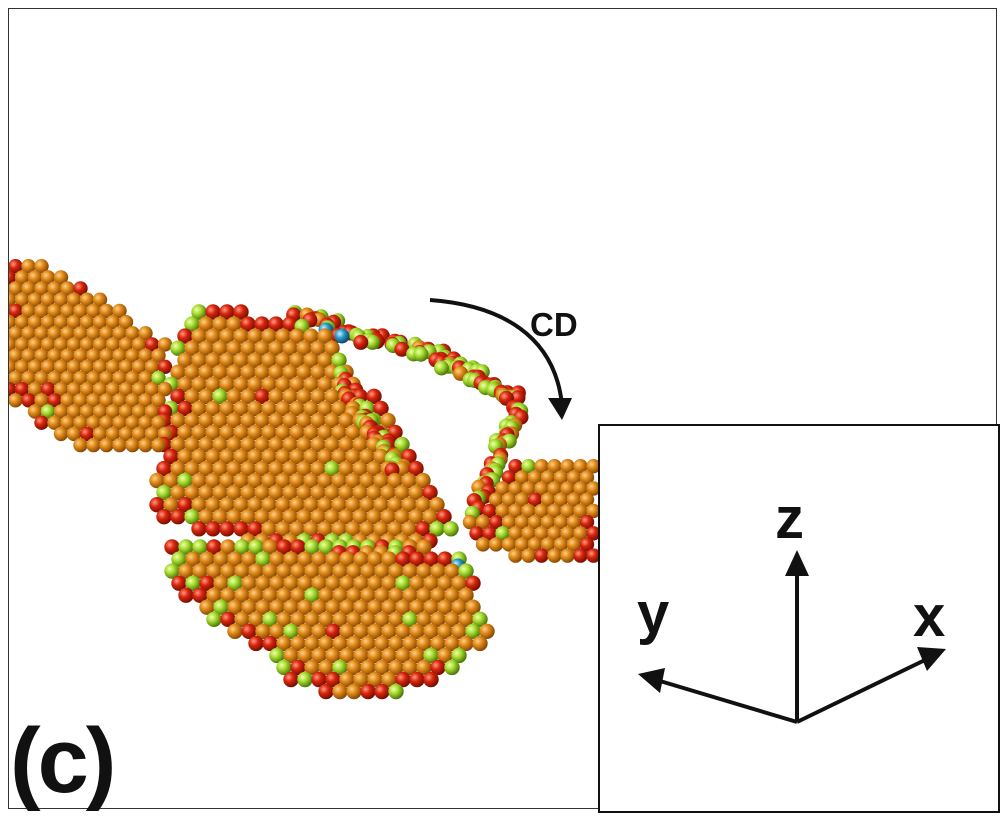  I want to click on axis-x-label: x, so click(929, 616).